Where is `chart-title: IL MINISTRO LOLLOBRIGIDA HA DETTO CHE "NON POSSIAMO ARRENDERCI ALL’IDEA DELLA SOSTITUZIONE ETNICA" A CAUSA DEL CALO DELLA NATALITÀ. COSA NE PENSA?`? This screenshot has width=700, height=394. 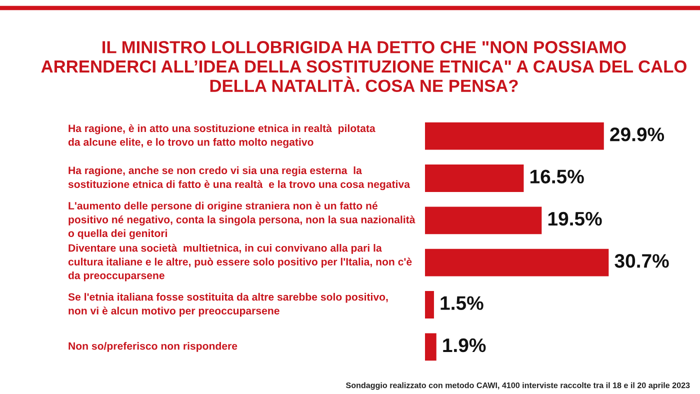 chart-title: IL MINISTRO LOLLOBRIGIDA HA DETTO CHE "NON POSSIAMO ARRENDERCI ALL’IDEA DELLA SOSTITUZIONE ETNICA" A CAUSA DEL CALO DELLA NATALITÀ. COSA NE PENSA? is located at coordinates (363, 66).